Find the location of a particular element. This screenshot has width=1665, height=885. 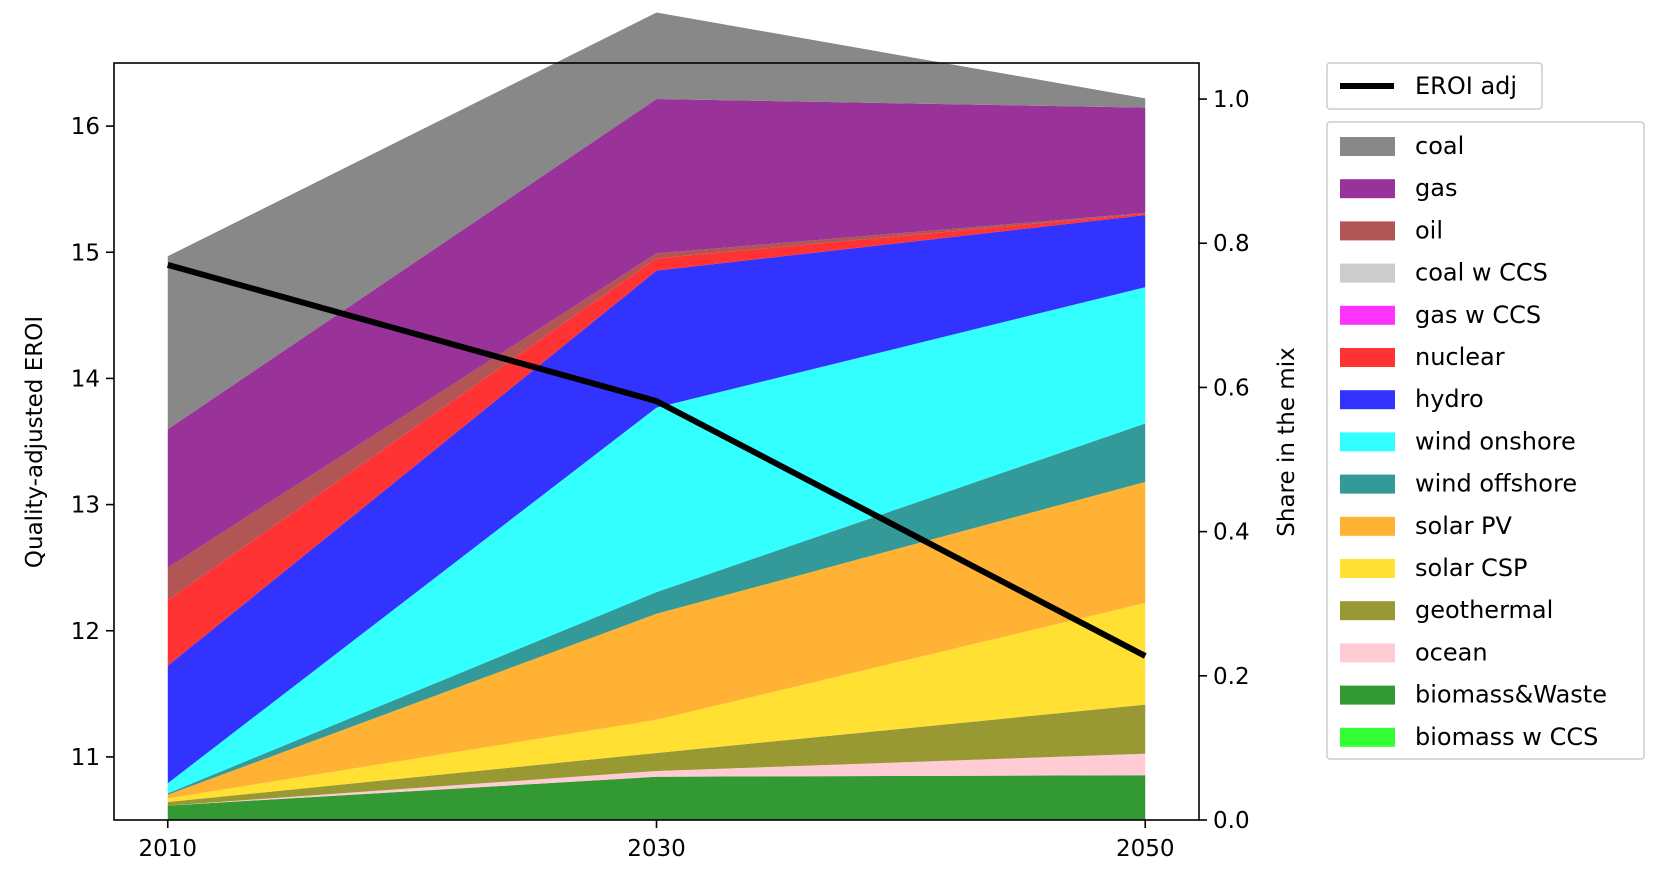

legend-label-solar-csp: solar CSP is located at coordinates (1471, 568).